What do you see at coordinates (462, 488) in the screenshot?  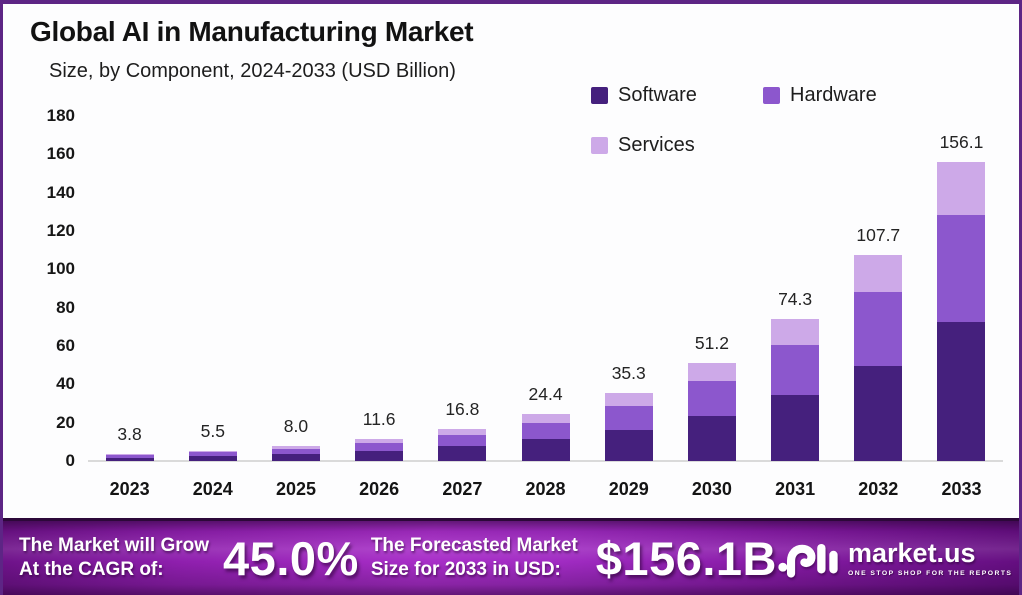 I see `x-axis-label: 2027` at bounding box center [462, 488].